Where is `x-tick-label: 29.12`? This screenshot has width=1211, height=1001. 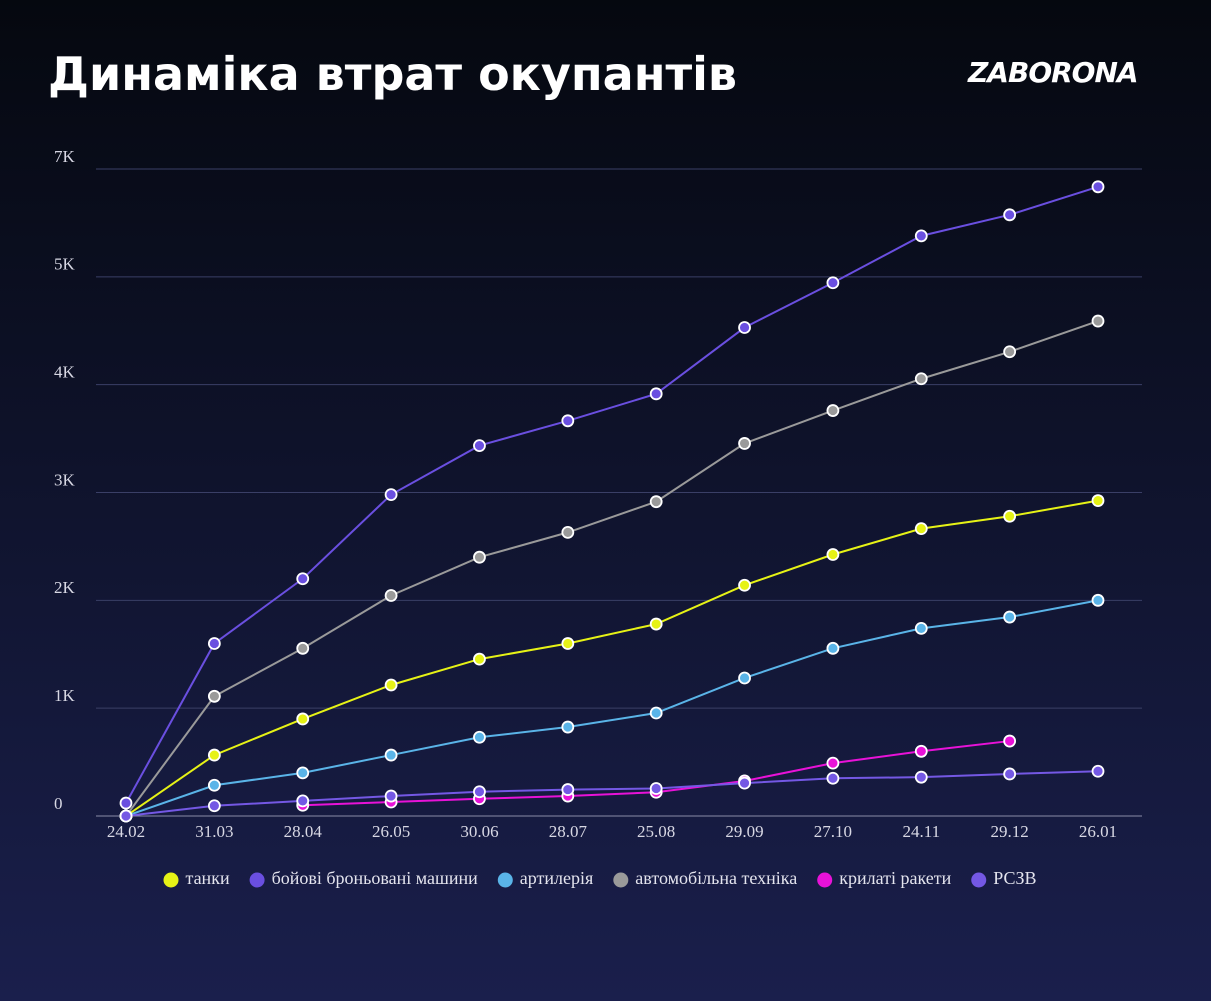
x-tick-label: 29.12 is located at coordinates (1010, 831).